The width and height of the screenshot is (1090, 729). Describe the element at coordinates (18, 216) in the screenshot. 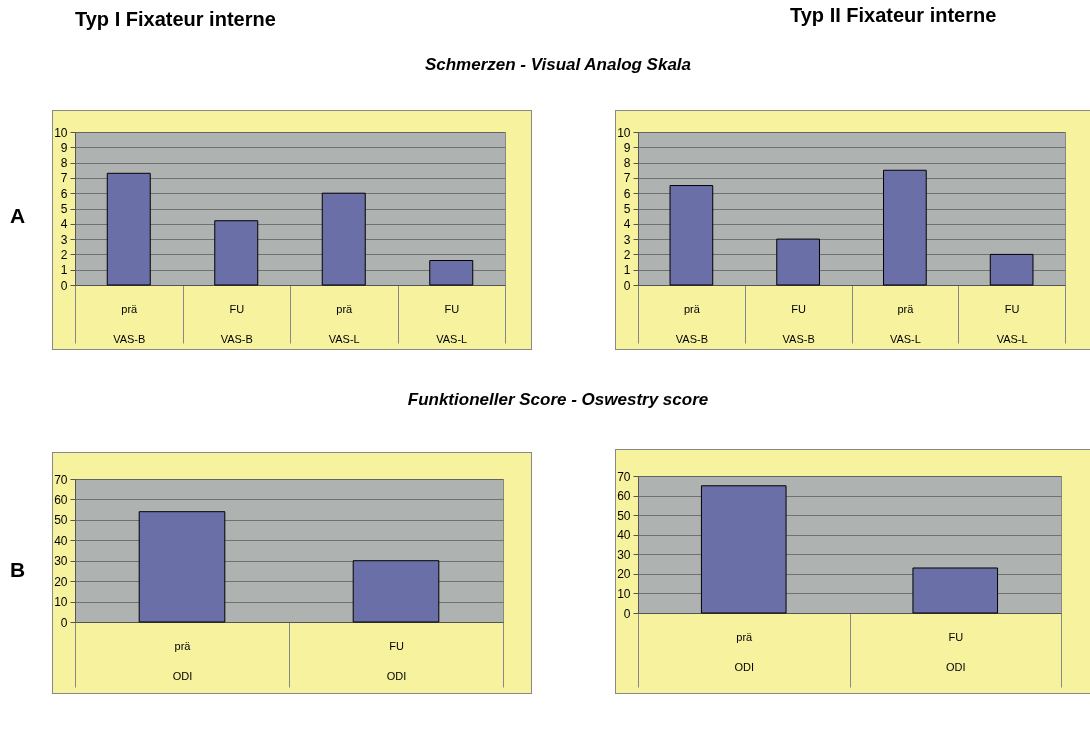

I see `text: A` at that location.